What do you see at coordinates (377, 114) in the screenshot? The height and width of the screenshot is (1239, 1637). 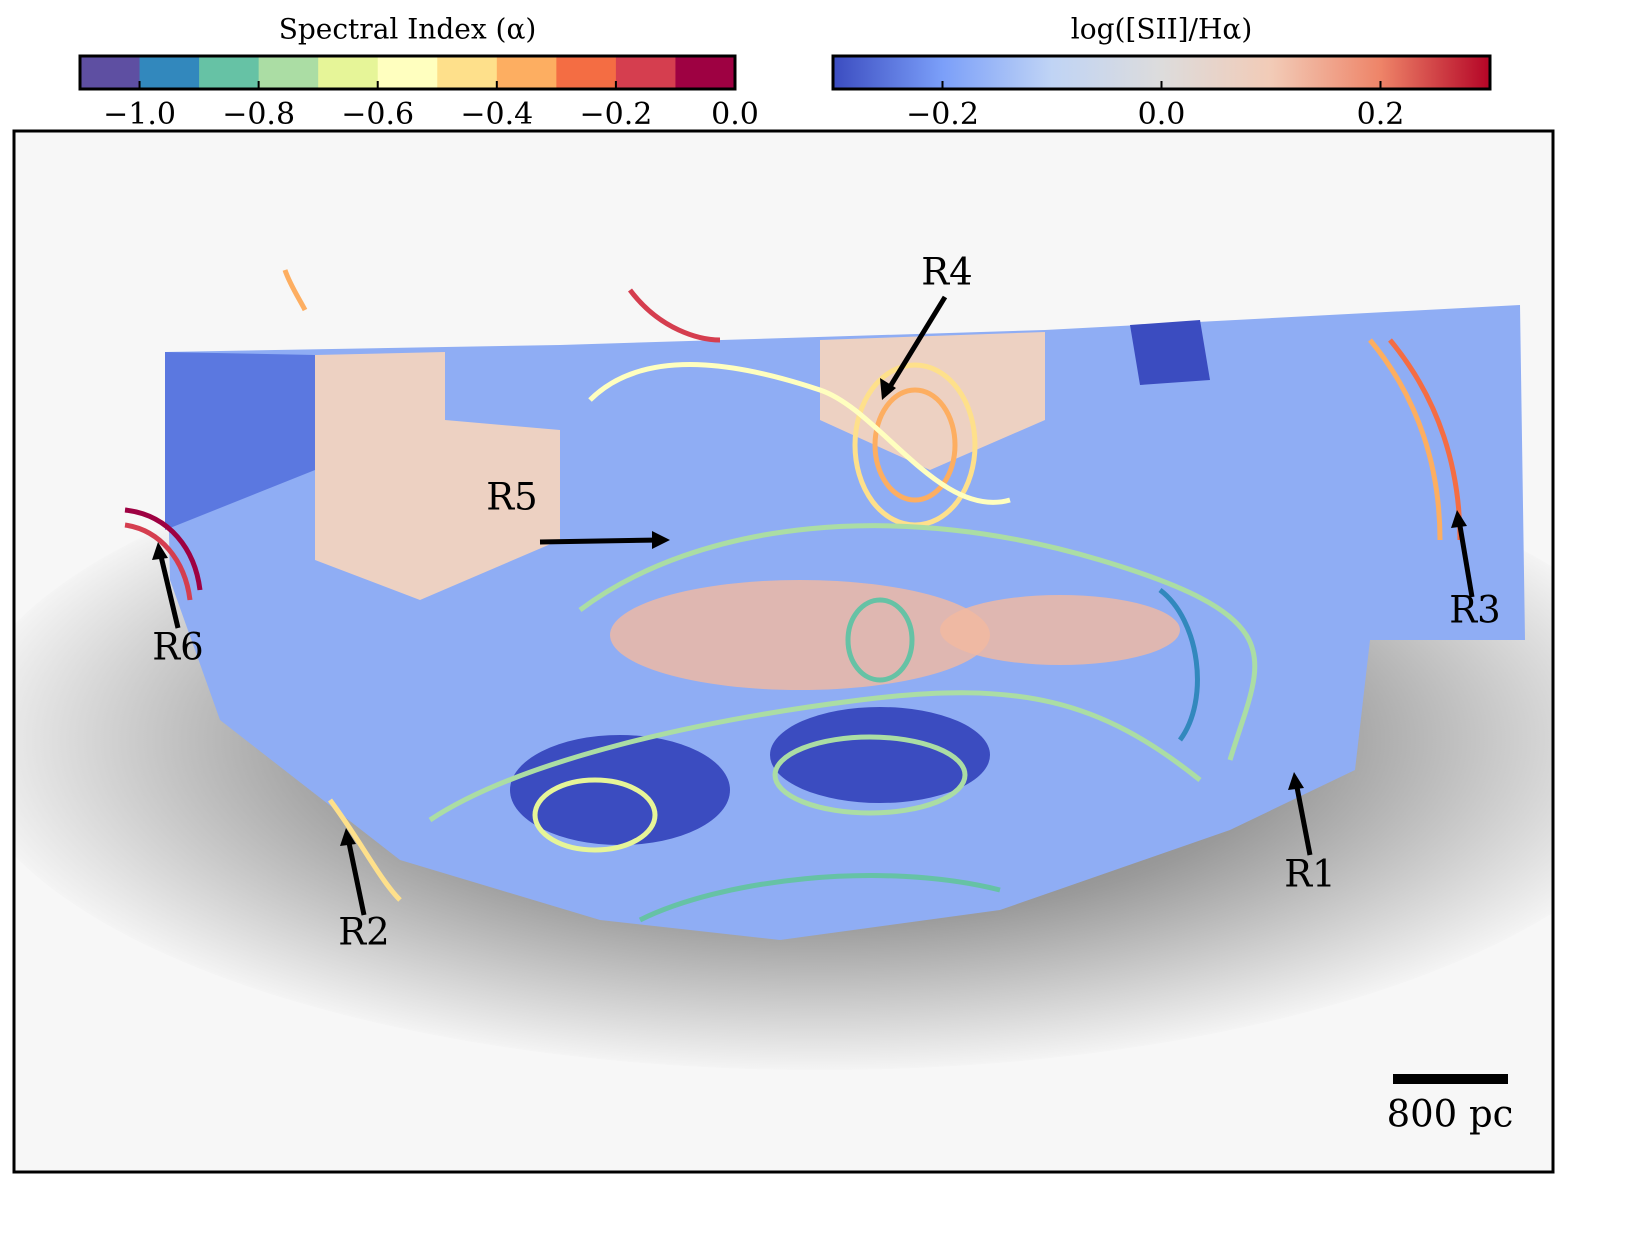 I see `colorbar-tick-label: −0.6` at bounding box center [377, 114].